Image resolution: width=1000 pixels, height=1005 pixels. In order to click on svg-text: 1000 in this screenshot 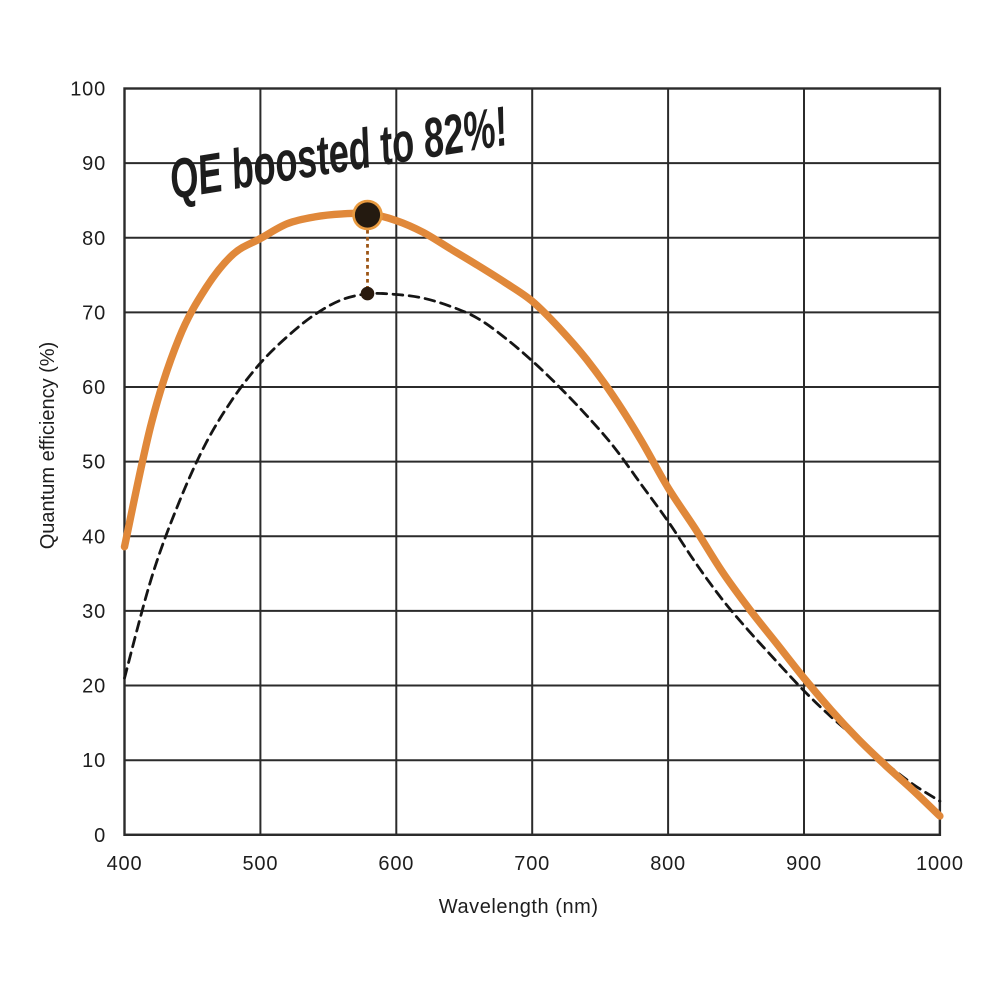, I will do `click(940, 864)`.